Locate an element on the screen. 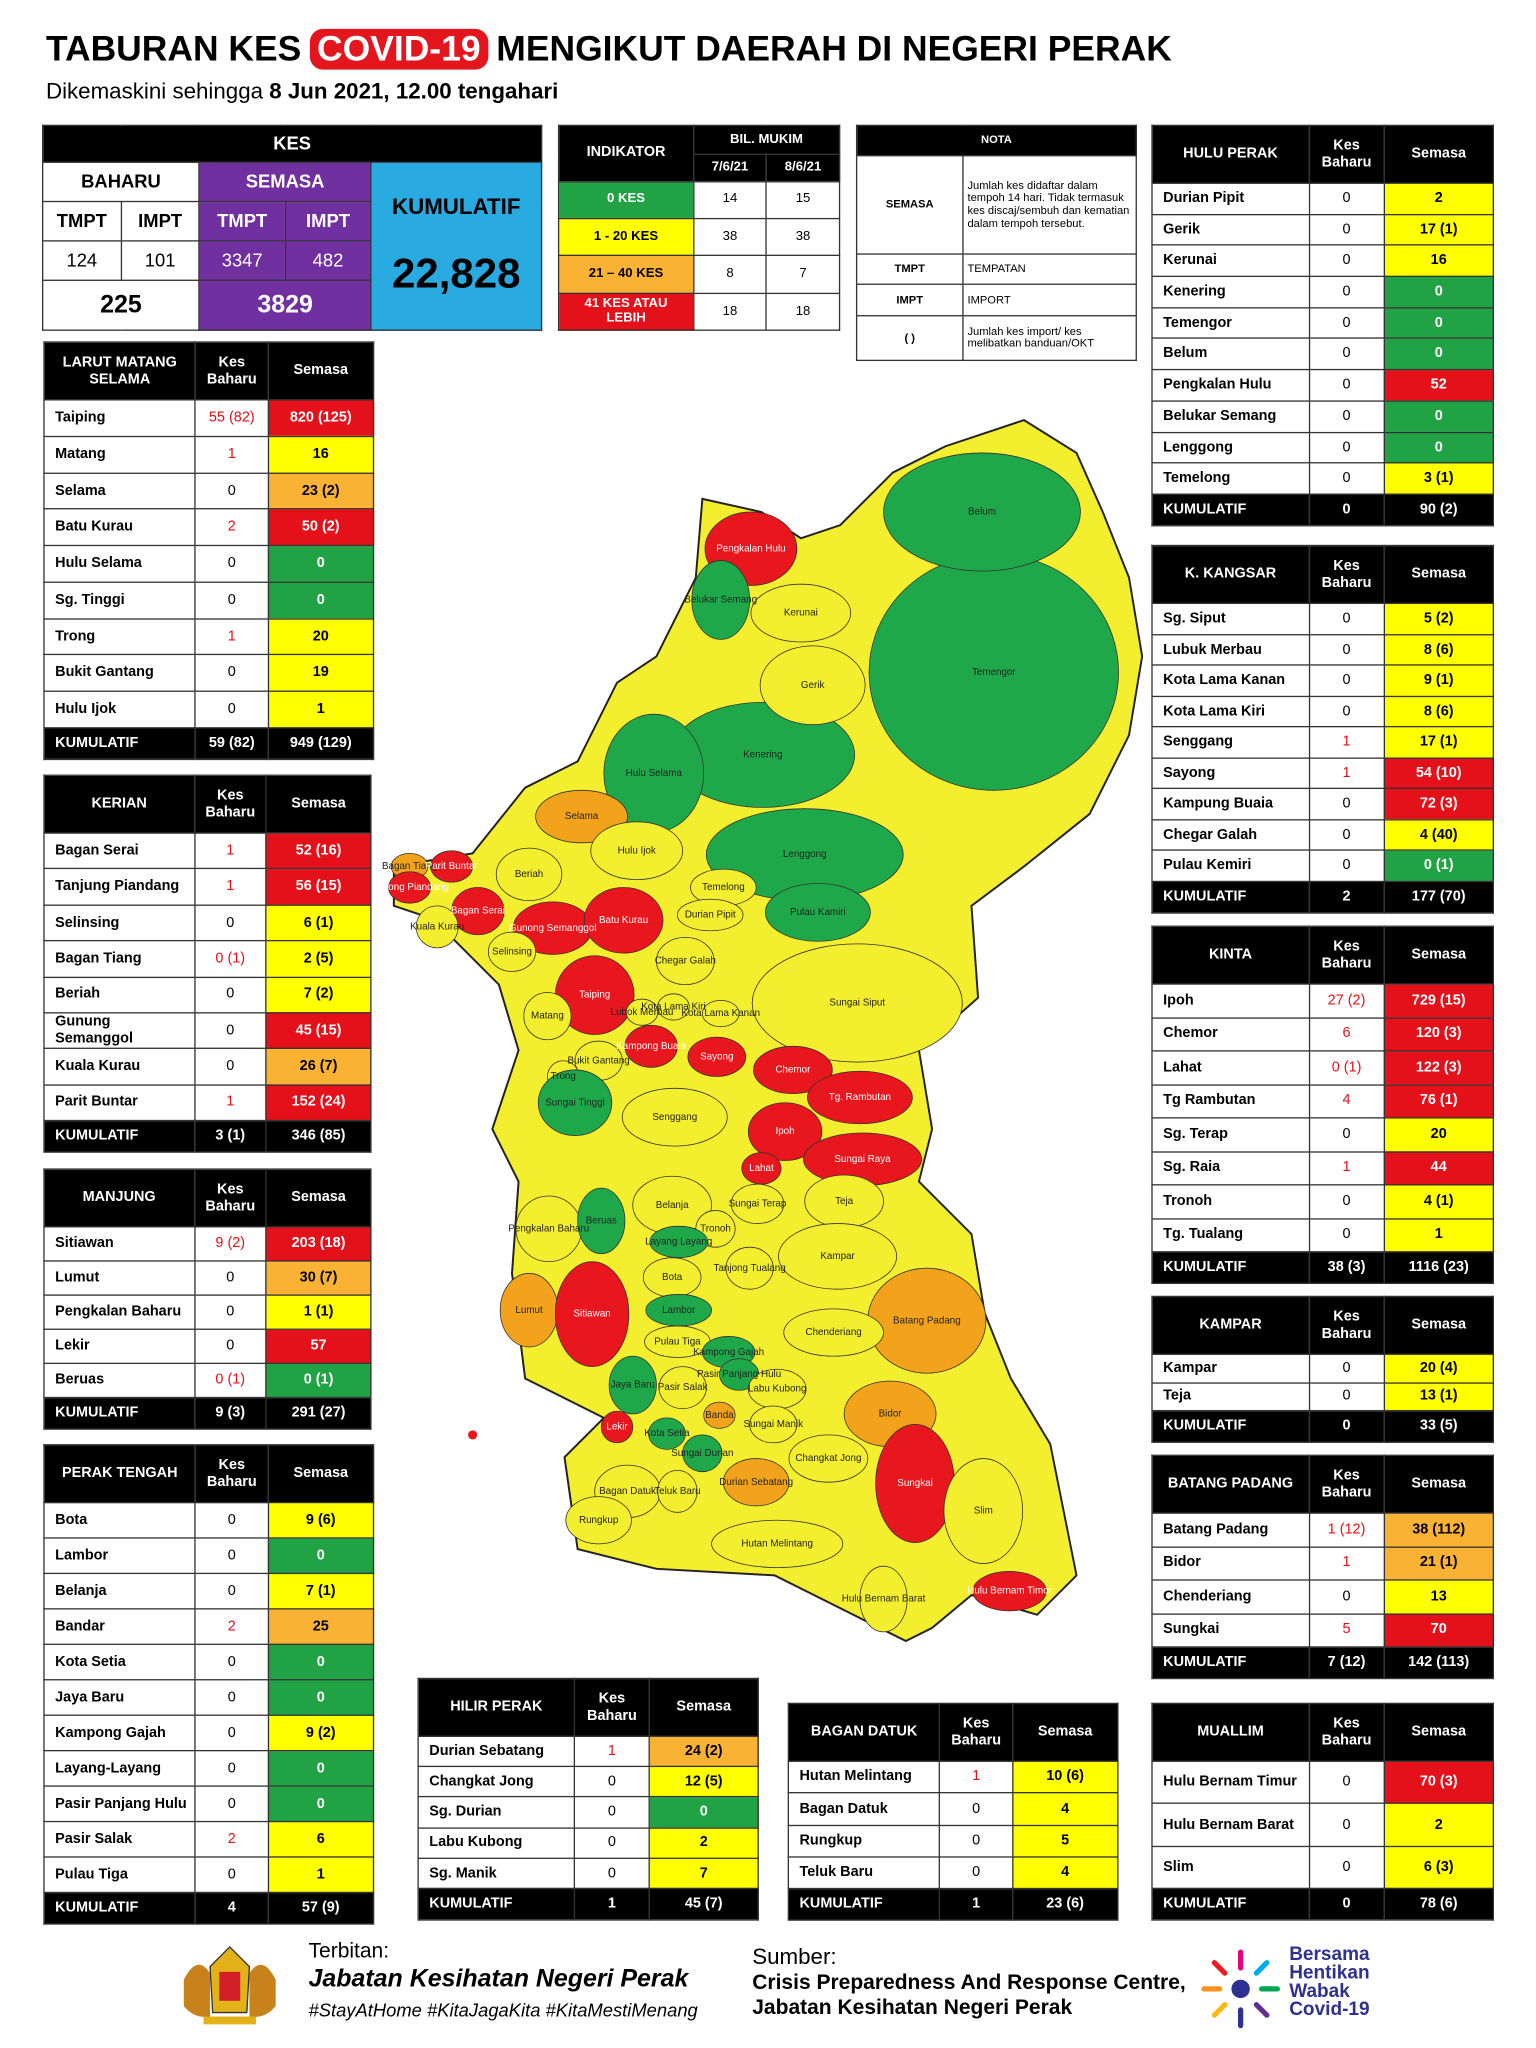 The image size is (1536, 2048). area-name: Temengor is located at coordinates (1230, 323).